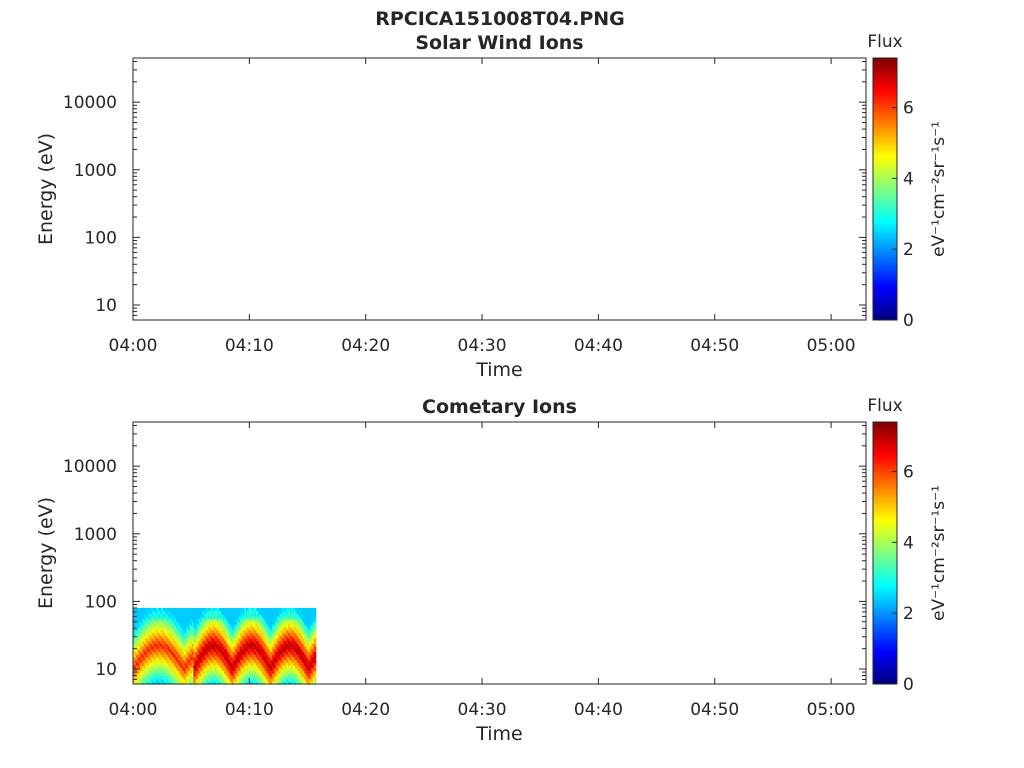 The height and width of the screenshot is (768, 1024). I want to click on colorbar-tick-label: 4, so click(908, 179).